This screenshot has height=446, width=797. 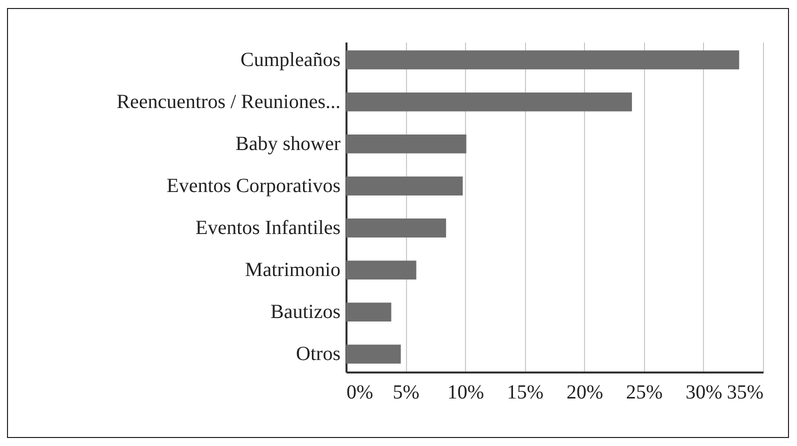 I want to click on y-tick-label: Otros, so click(x=318, y=354).